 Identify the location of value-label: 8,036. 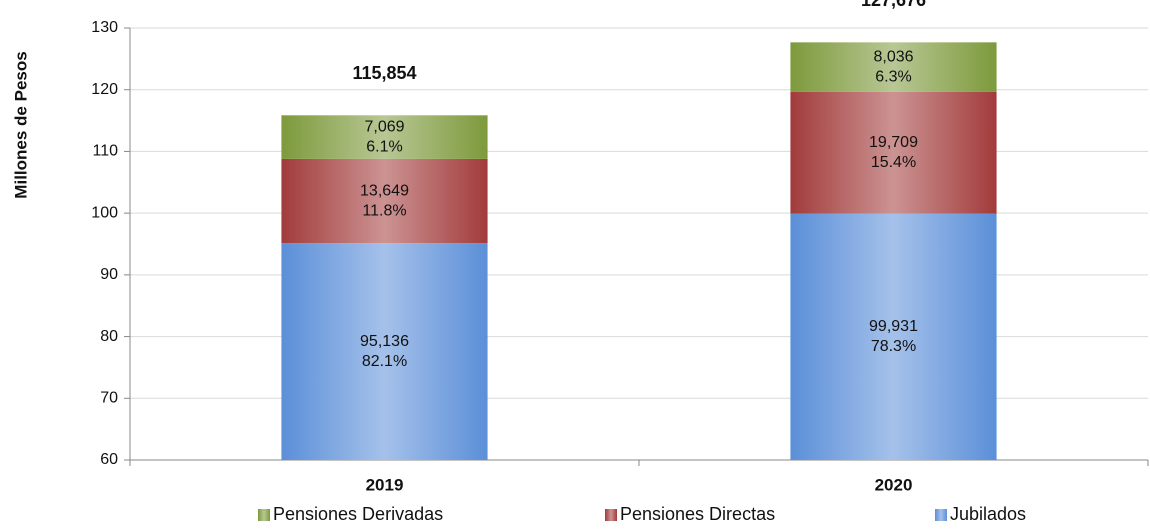
(893, 56).